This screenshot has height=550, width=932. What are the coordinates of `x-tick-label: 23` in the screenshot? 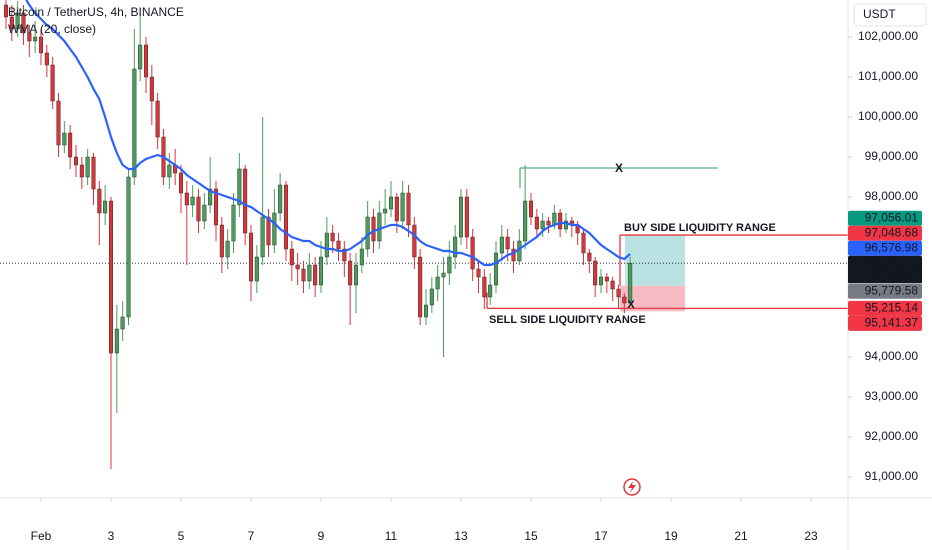 It's located at (811, 536).